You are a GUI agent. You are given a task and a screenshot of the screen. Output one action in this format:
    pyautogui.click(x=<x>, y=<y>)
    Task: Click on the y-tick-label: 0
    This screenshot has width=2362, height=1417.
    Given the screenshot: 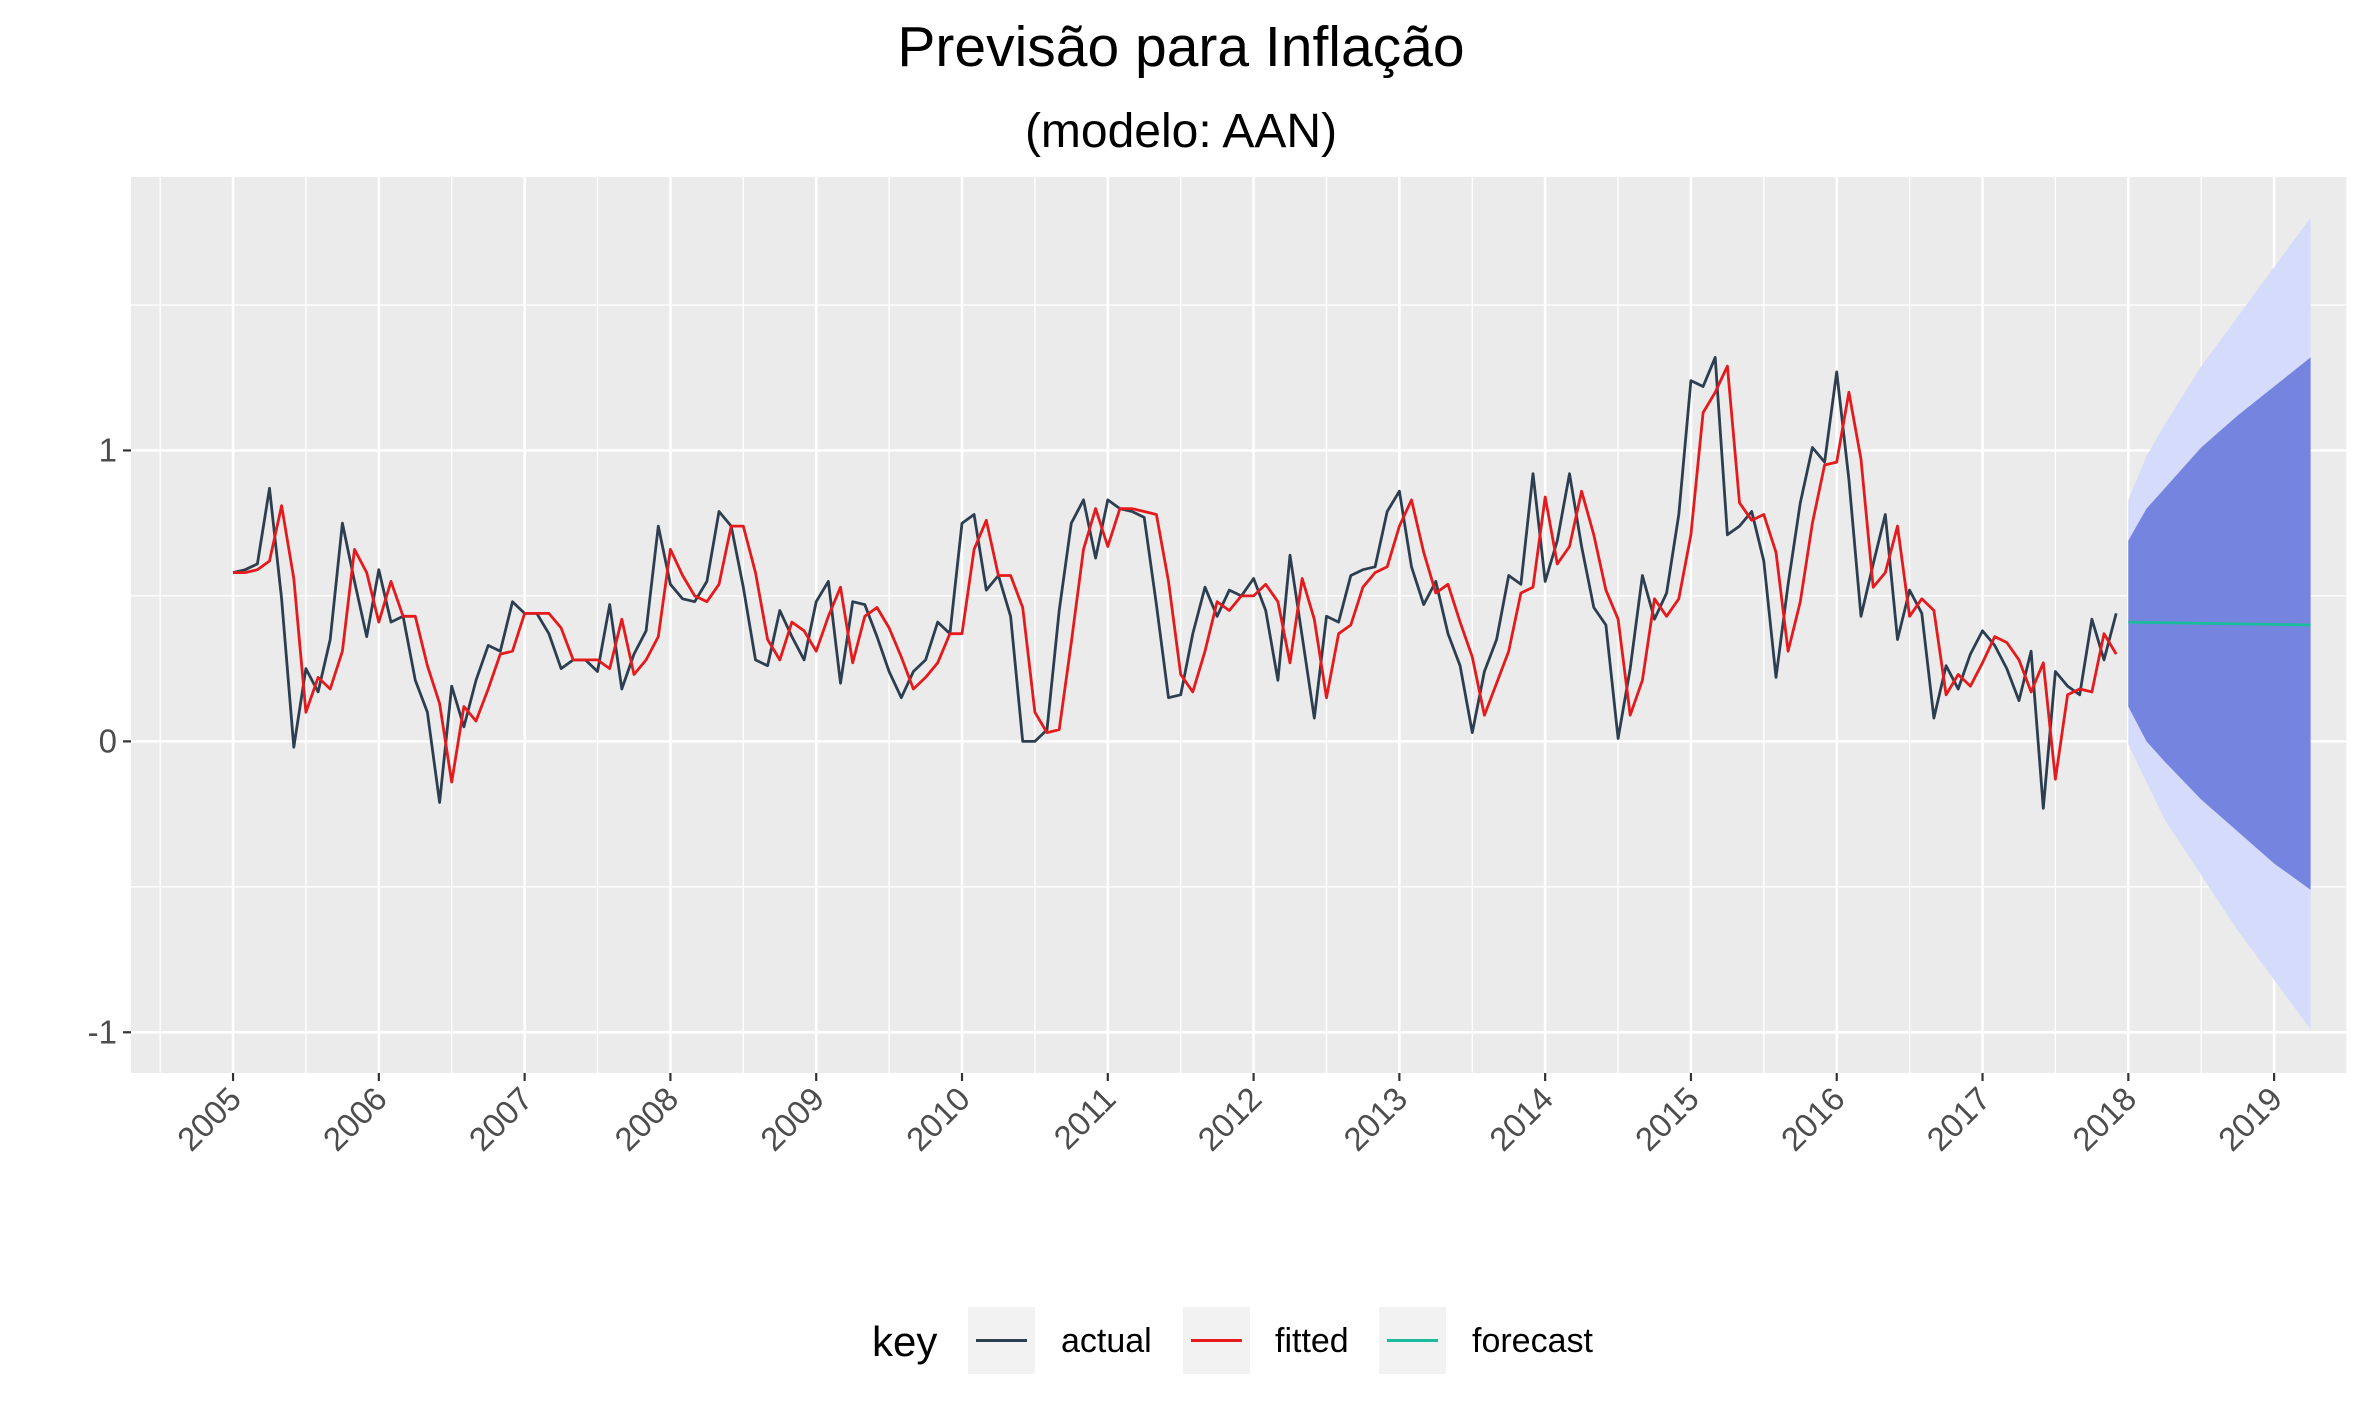 What is the action you would take?
    pyautogui.click(x=108, y=740)
    